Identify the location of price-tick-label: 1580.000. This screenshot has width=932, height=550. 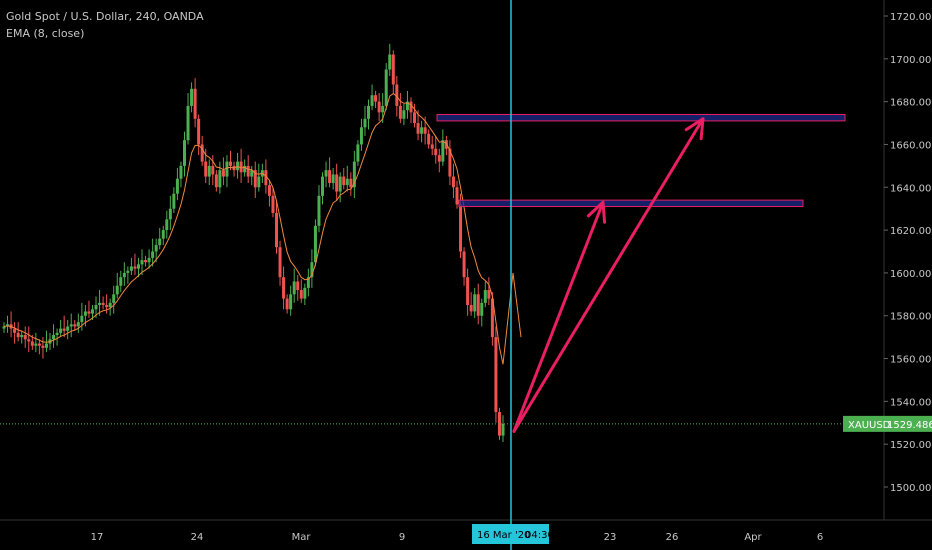
(911, 317).